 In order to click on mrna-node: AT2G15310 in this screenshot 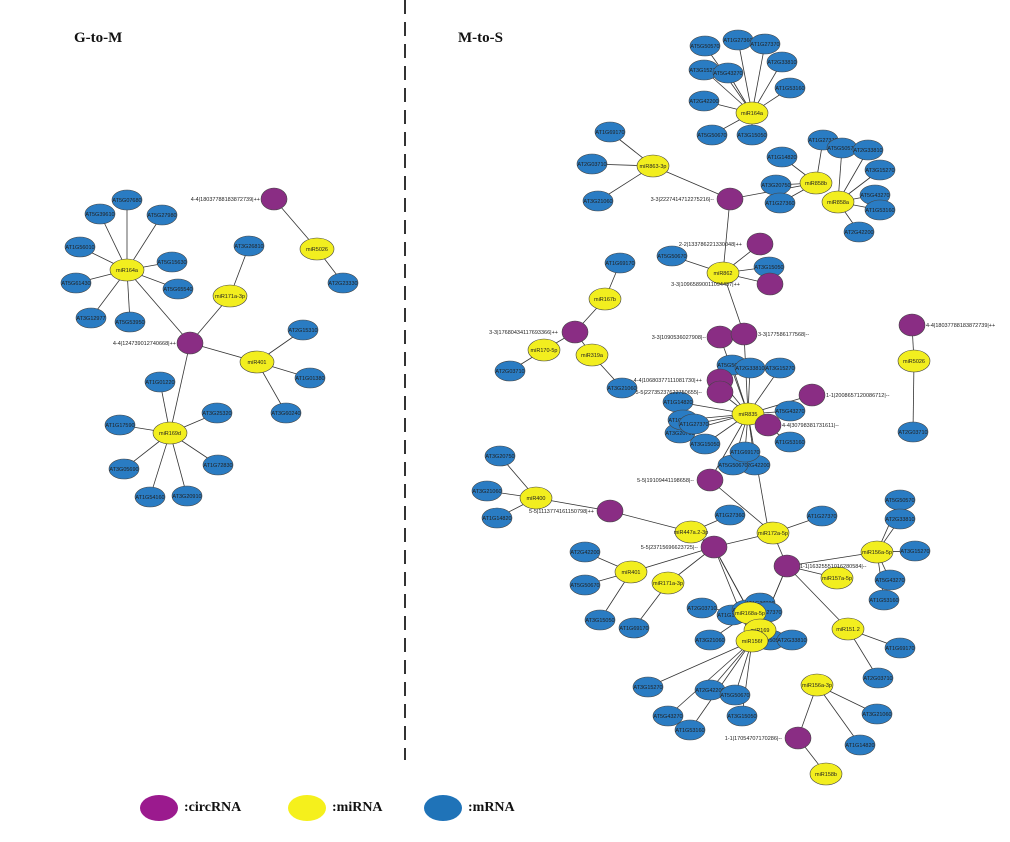, I will do `click(303, 330)`.